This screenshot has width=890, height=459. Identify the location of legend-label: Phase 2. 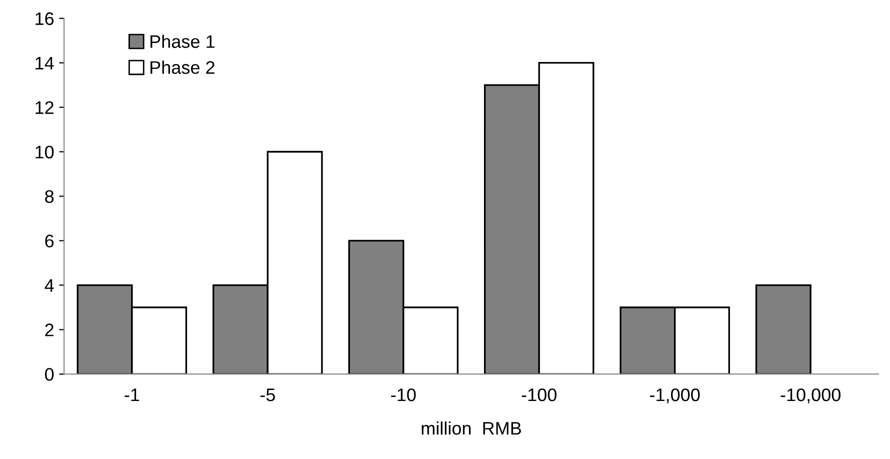
(182, 67).